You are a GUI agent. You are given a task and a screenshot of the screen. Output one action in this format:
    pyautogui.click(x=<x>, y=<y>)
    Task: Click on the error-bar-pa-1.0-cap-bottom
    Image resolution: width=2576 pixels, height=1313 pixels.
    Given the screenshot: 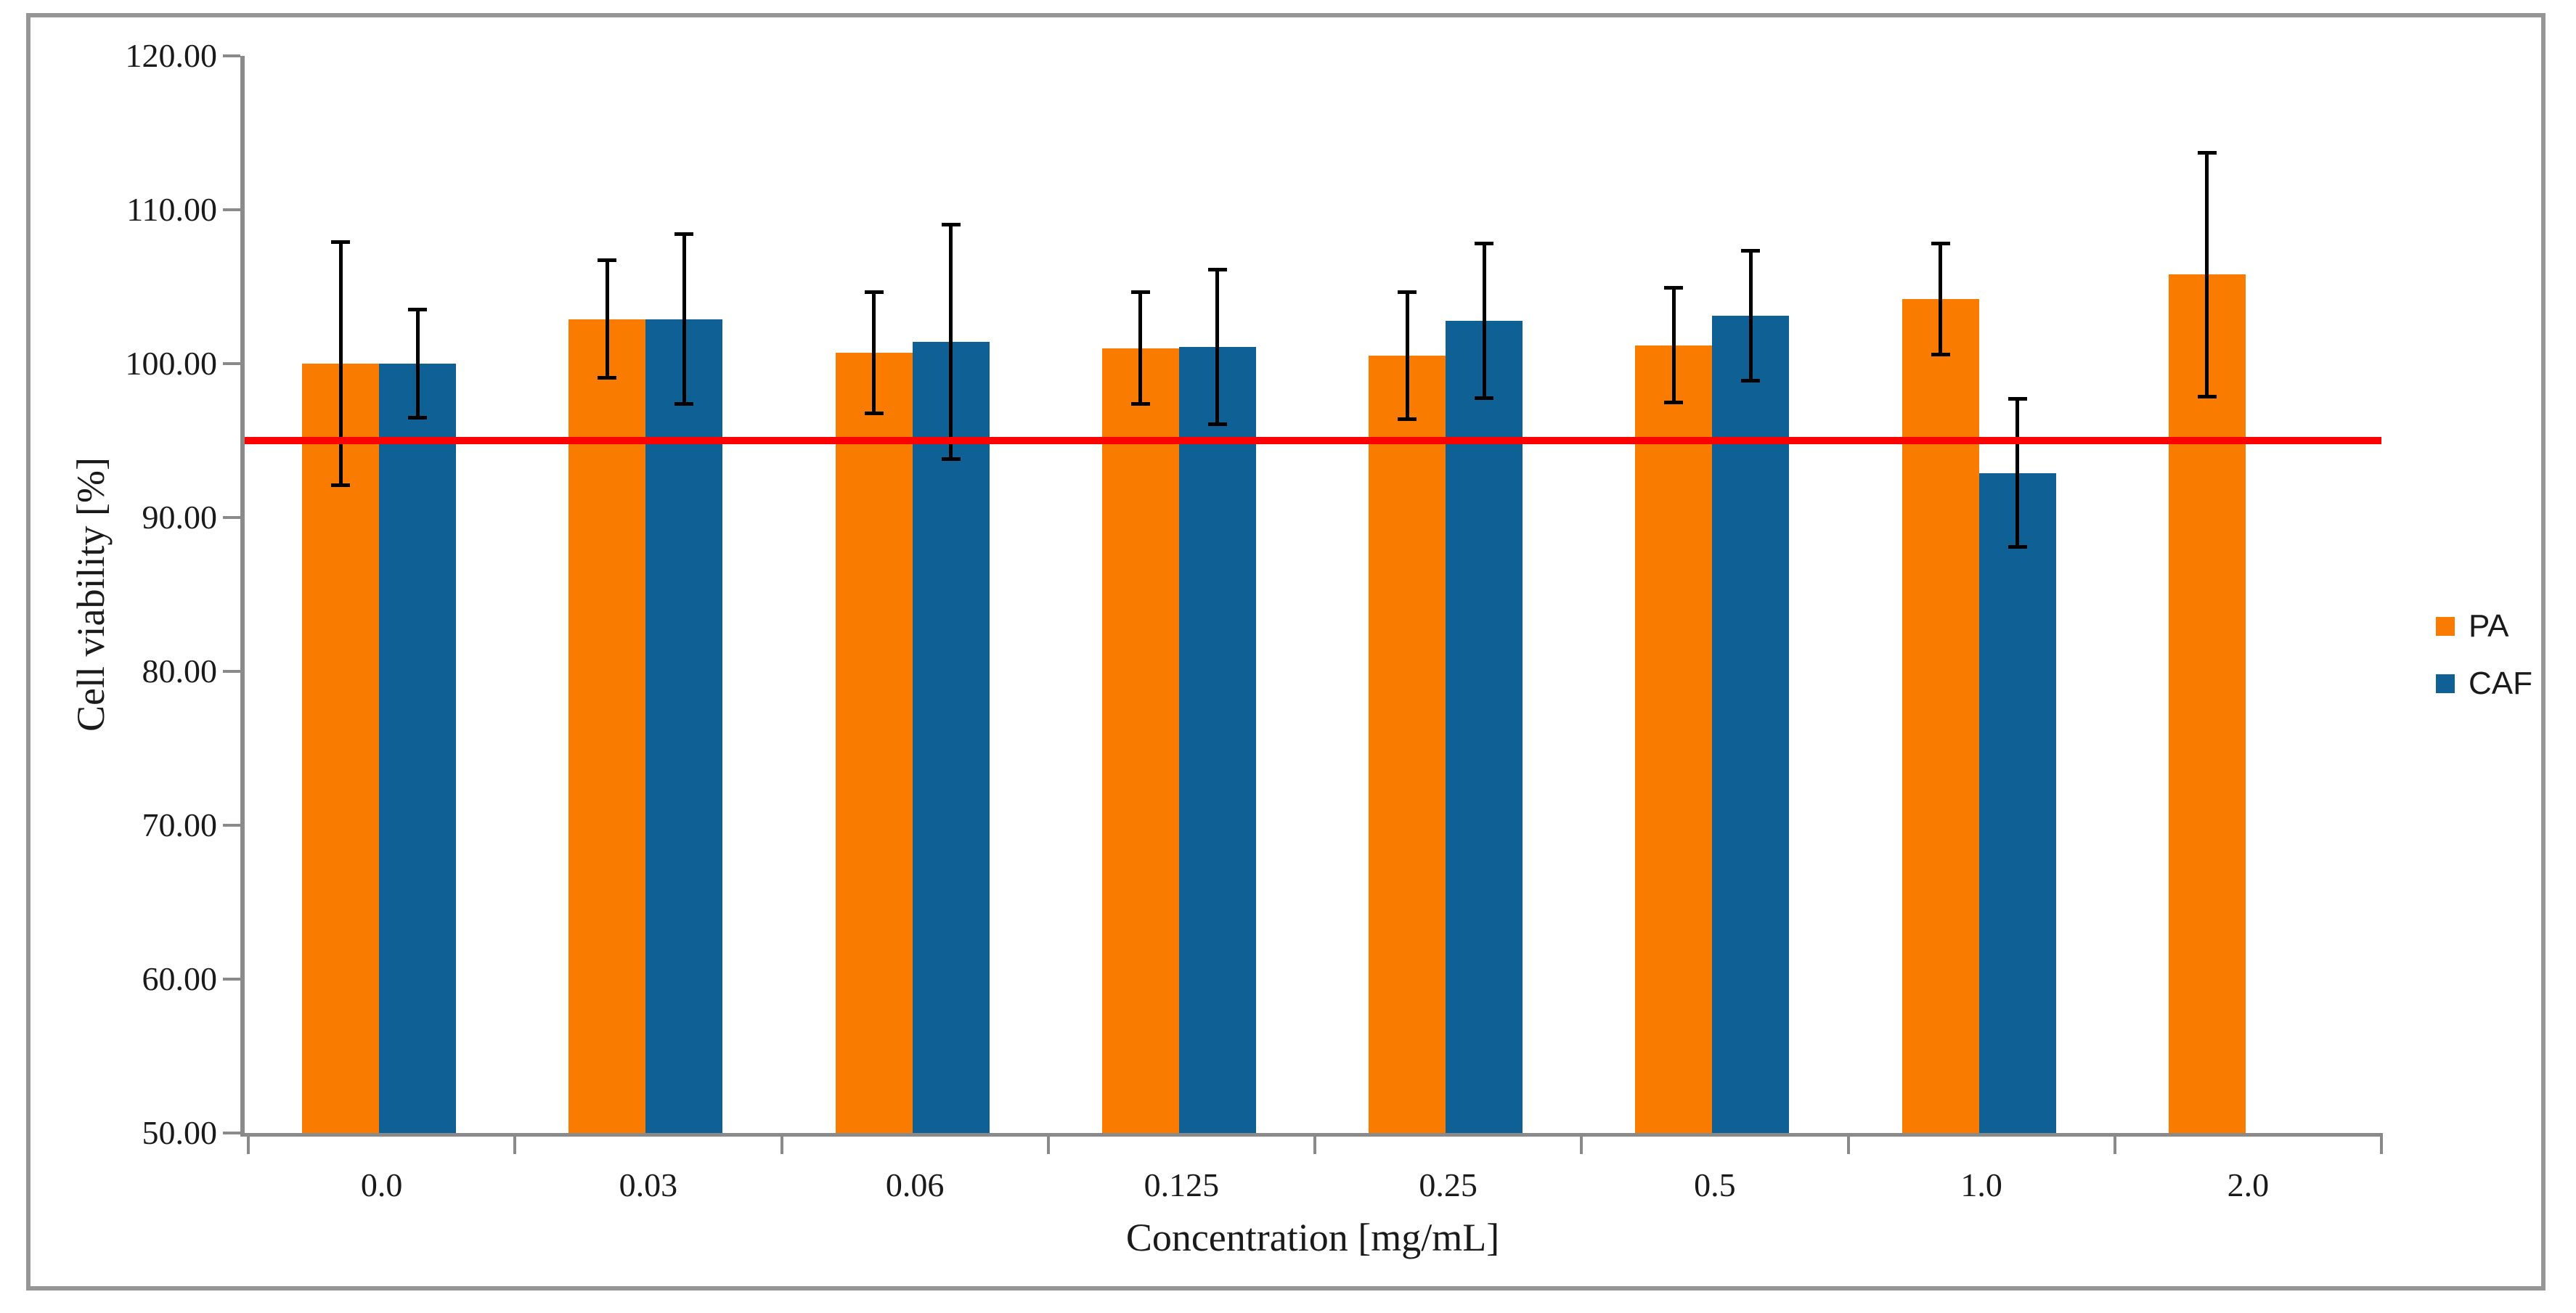 What is the action you would take?
    pyautogui.click(x=1940, y=355)
    